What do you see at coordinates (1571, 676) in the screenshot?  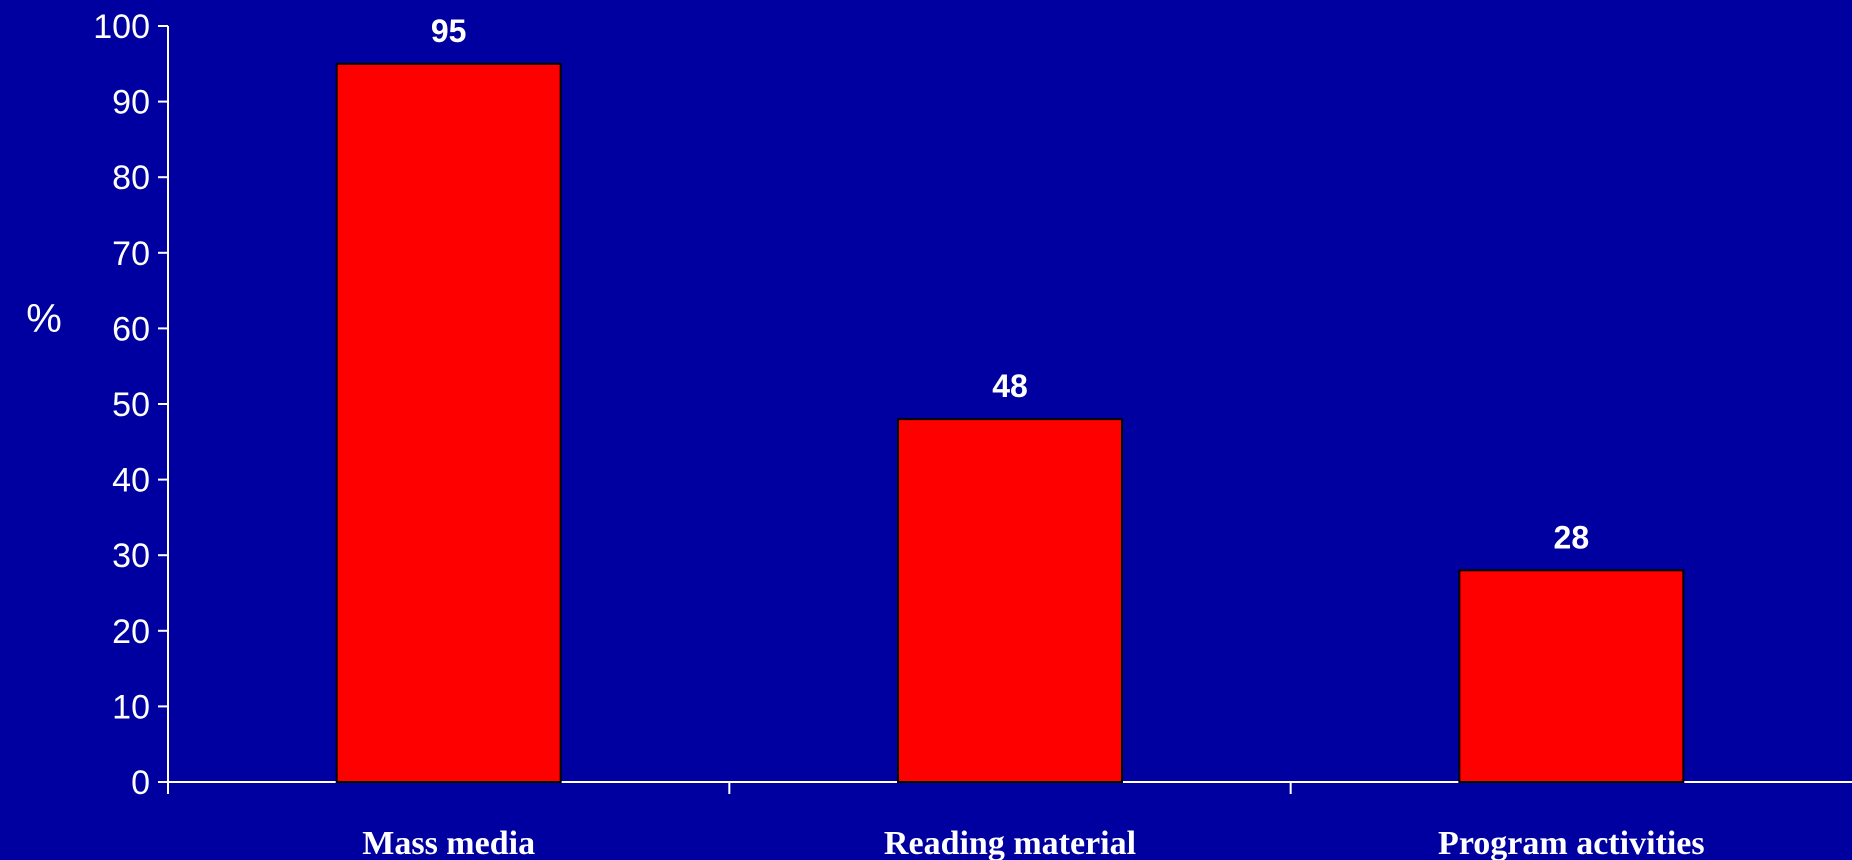 I see `bar-program-activities` at bounding box center [1571, 676].